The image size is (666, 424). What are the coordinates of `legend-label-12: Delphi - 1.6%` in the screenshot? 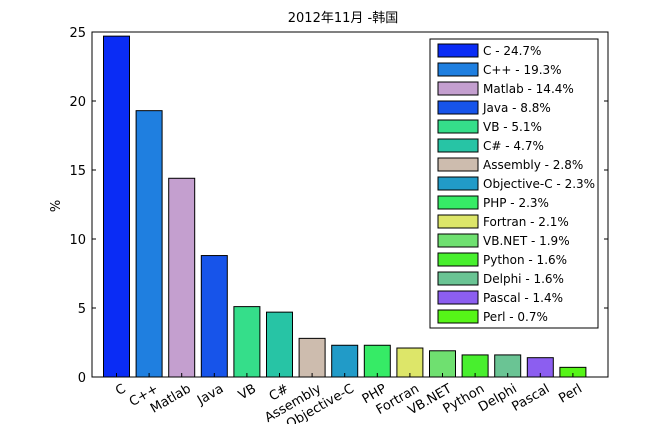 It's located at (523, 279).